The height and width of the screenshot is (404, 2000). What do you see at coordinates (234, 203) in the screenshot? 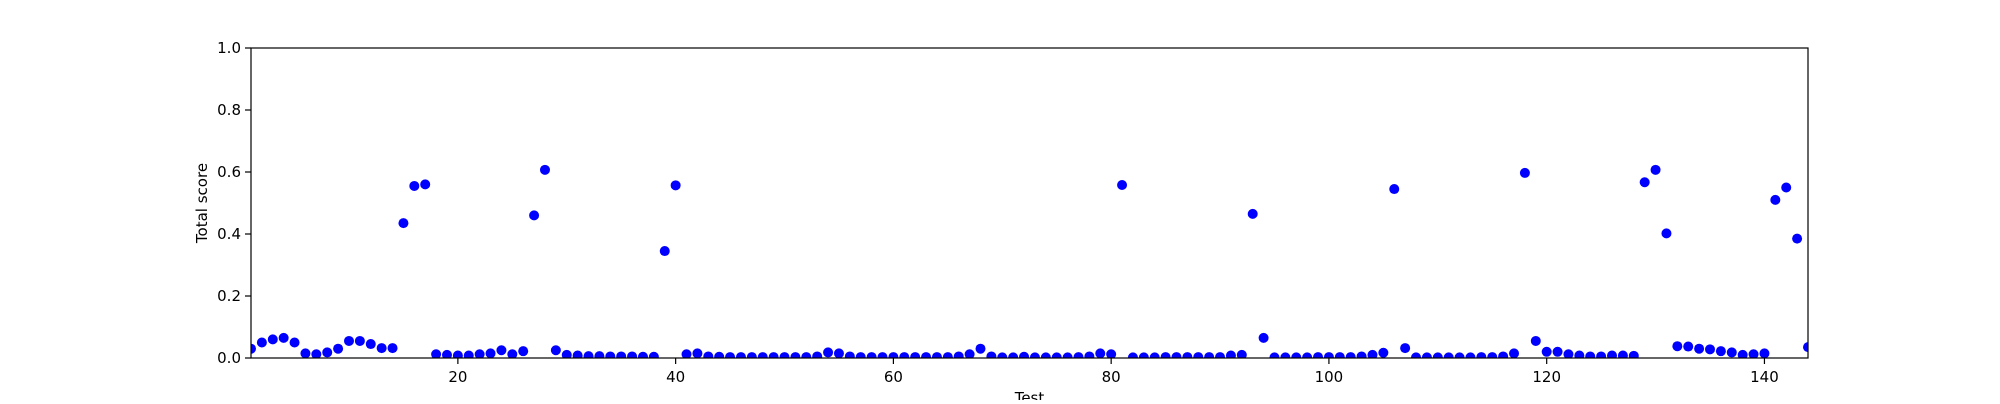
I see `y-axis-ticks: 0.0 0.2 0.4 0.6 0.8 1.0` at bounding box center [234, 203].